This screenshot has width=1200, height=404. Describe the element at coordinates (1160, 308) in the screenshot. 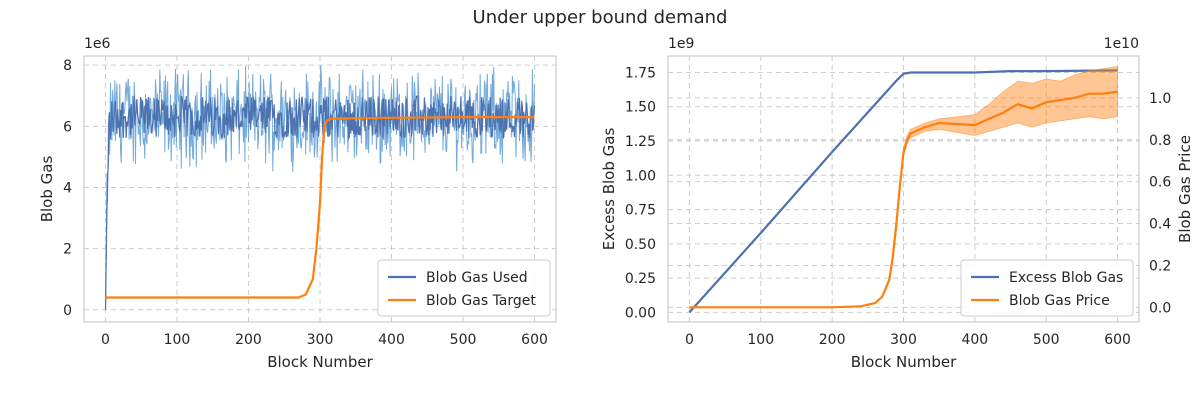

I see `y2-tick-label: 0.0` at that location.